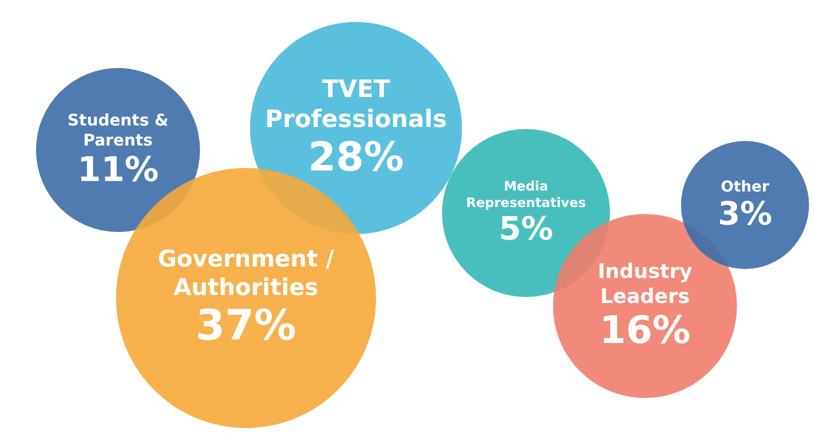  I want to click on data-label: 3%, so click(745, 213).